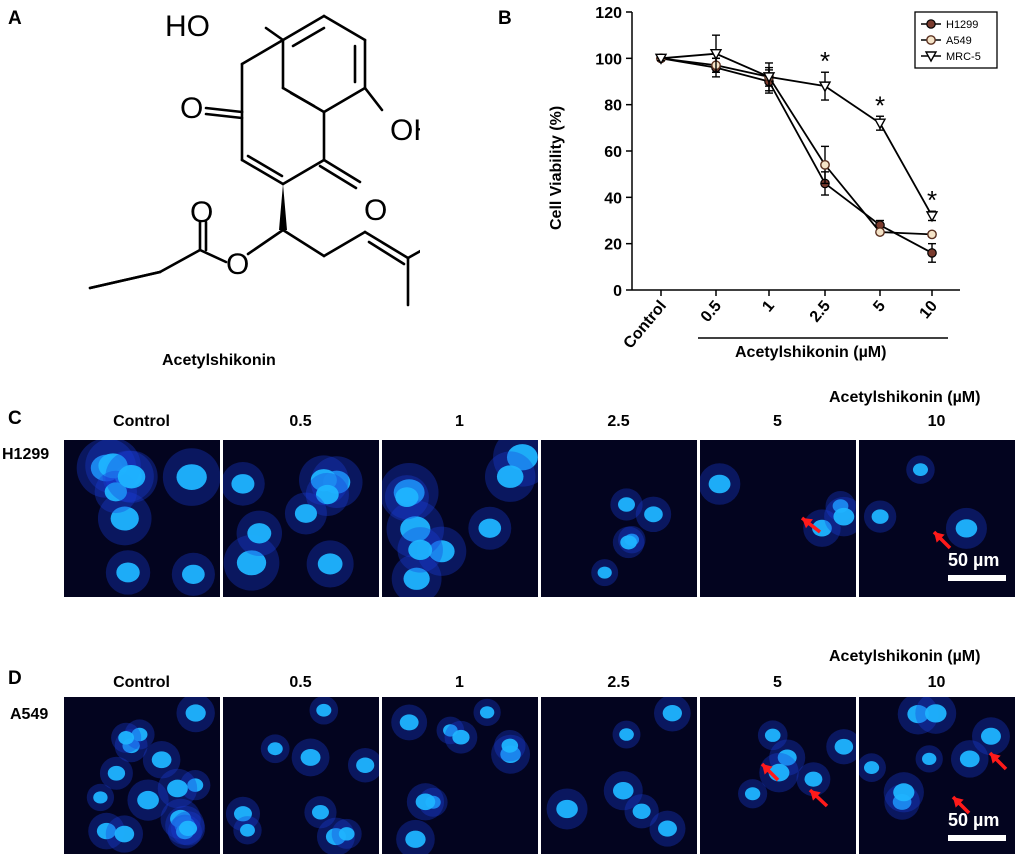 The height and width of the screenshot is (858, 1020). I want to click on condition-label-d-2: 1, so click(459, 682).